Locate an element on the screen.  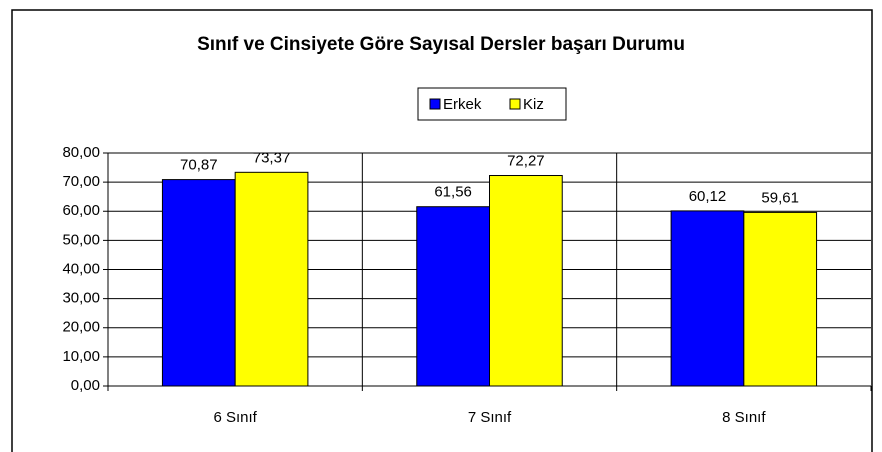
data-label: 61,56 is located at coordinates (453, 192).